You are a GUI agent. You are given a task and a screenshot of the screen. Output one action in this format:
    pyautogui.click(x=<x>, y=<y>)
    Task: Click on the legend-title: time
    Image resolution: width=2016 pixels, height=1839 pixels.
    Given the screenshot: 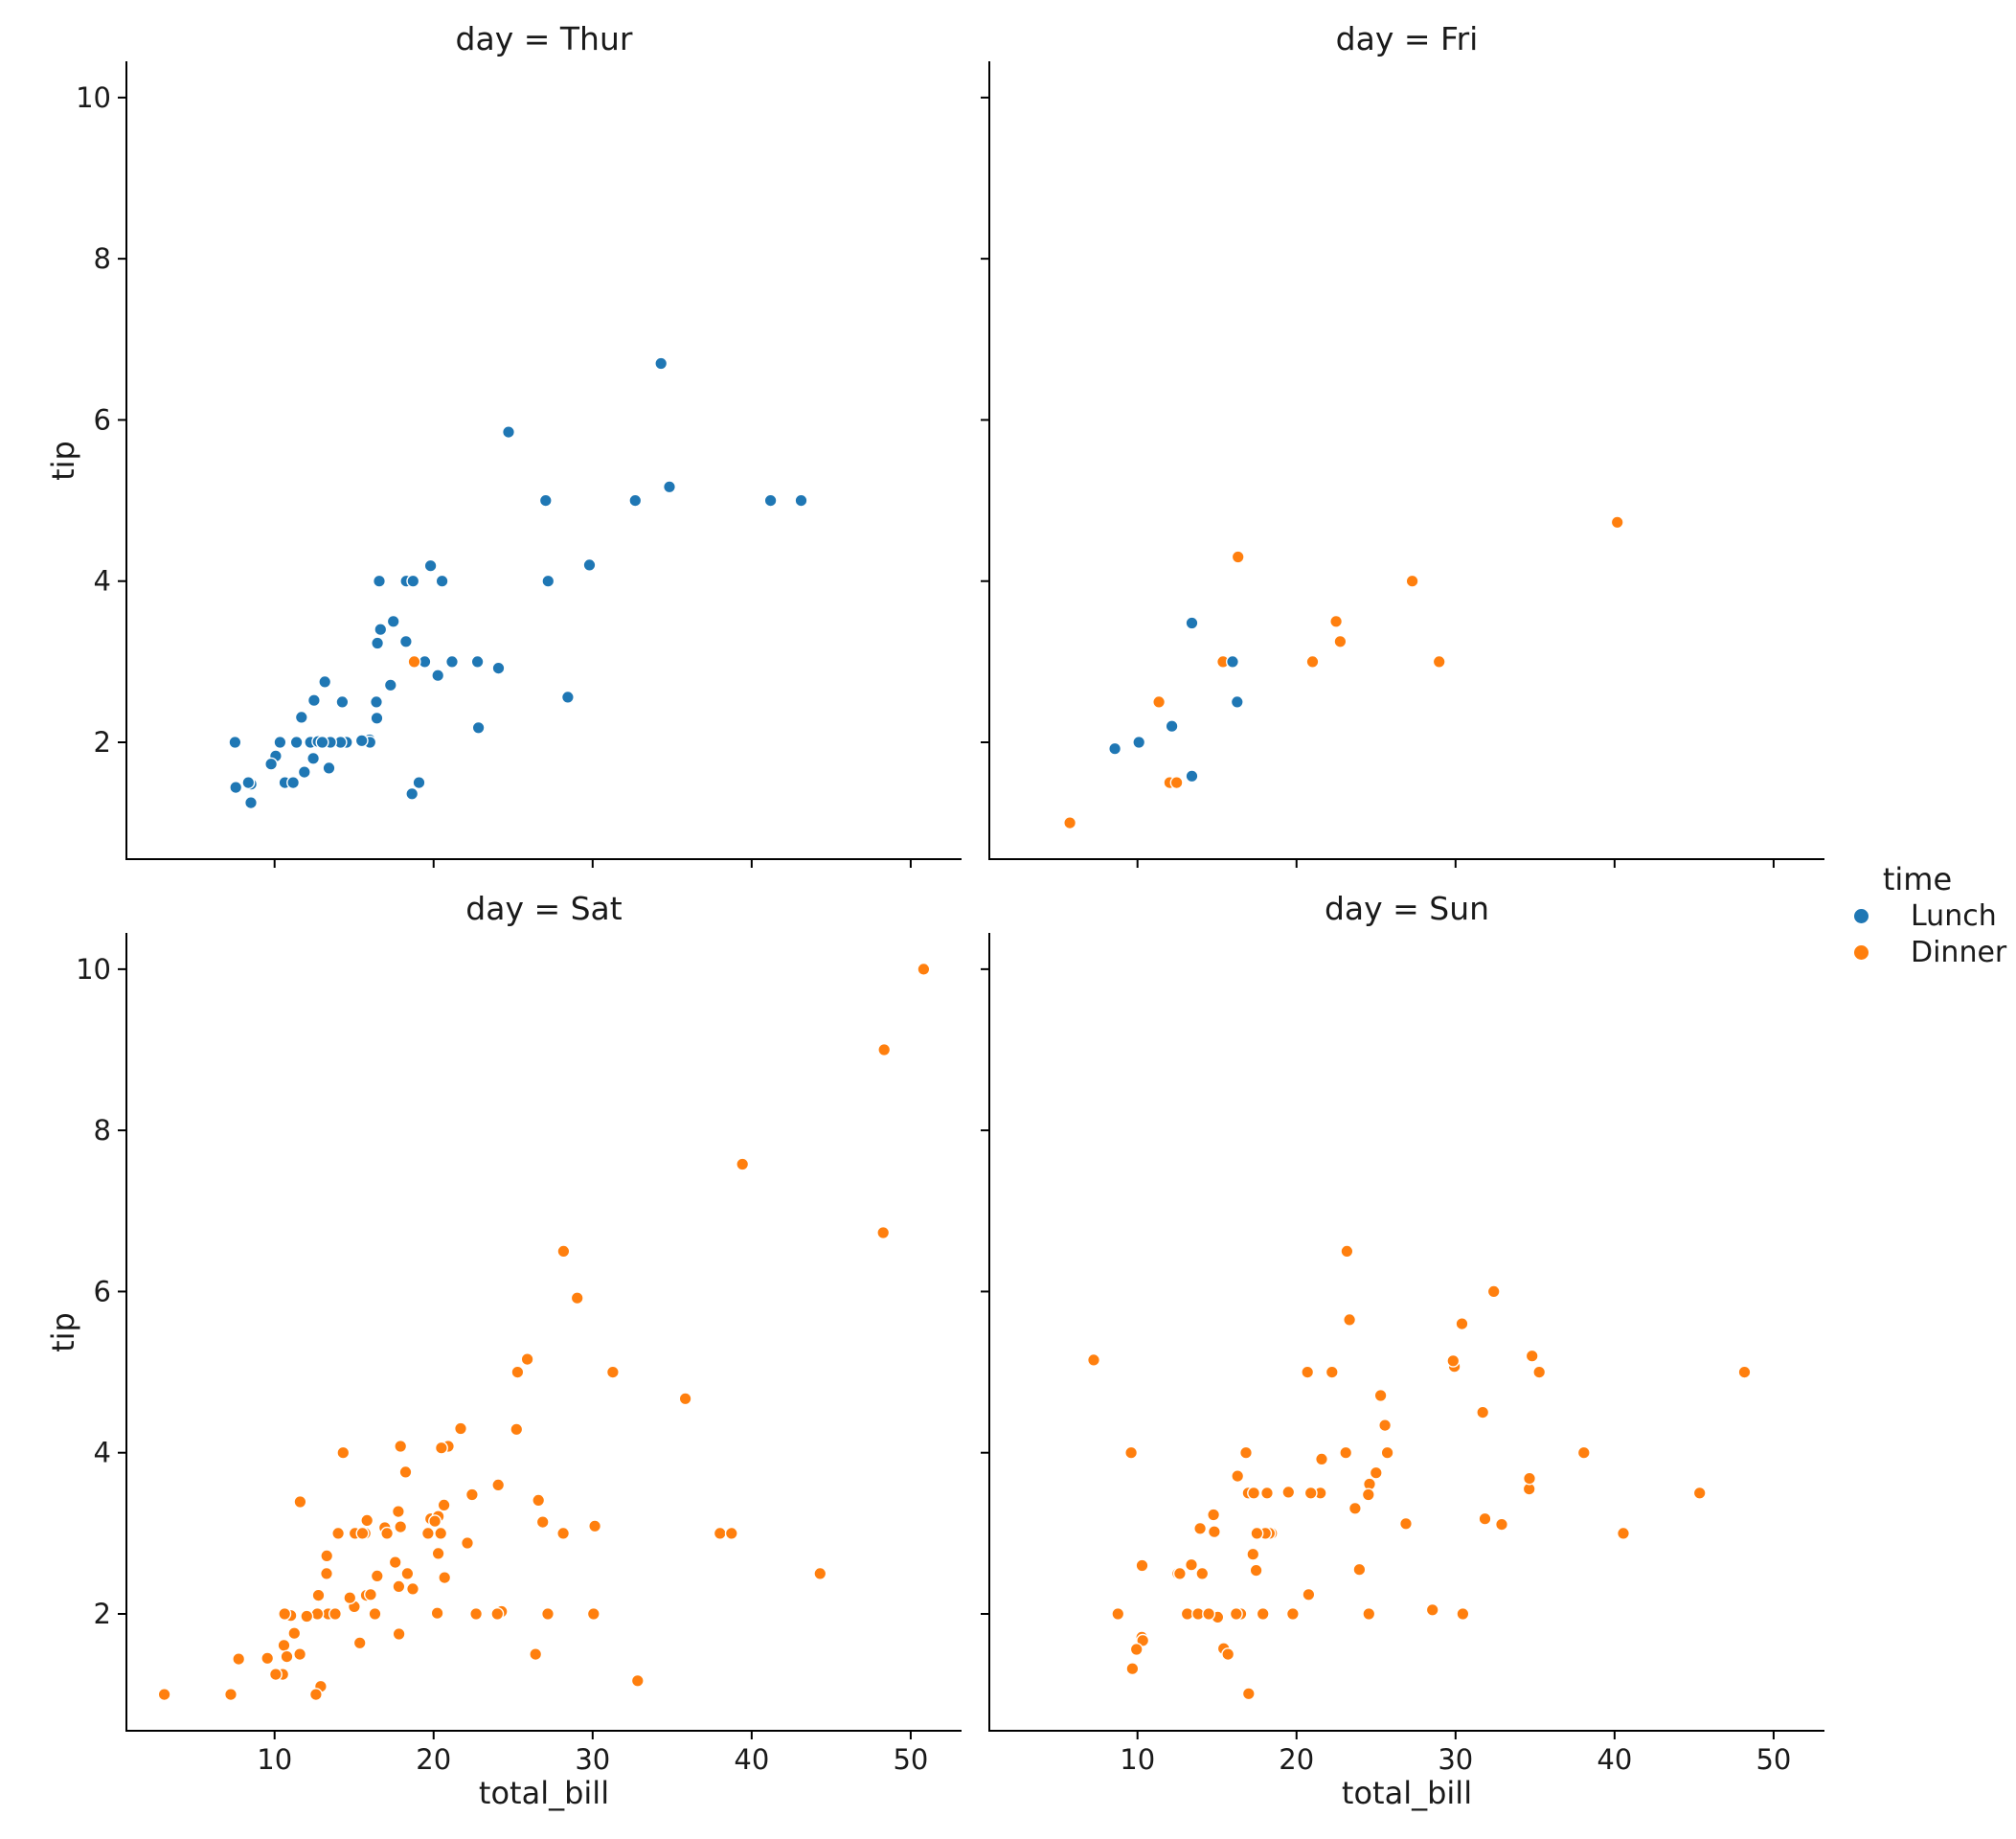 What is the action you would take?
    pyautogui.click(x=1917, y=879)
    